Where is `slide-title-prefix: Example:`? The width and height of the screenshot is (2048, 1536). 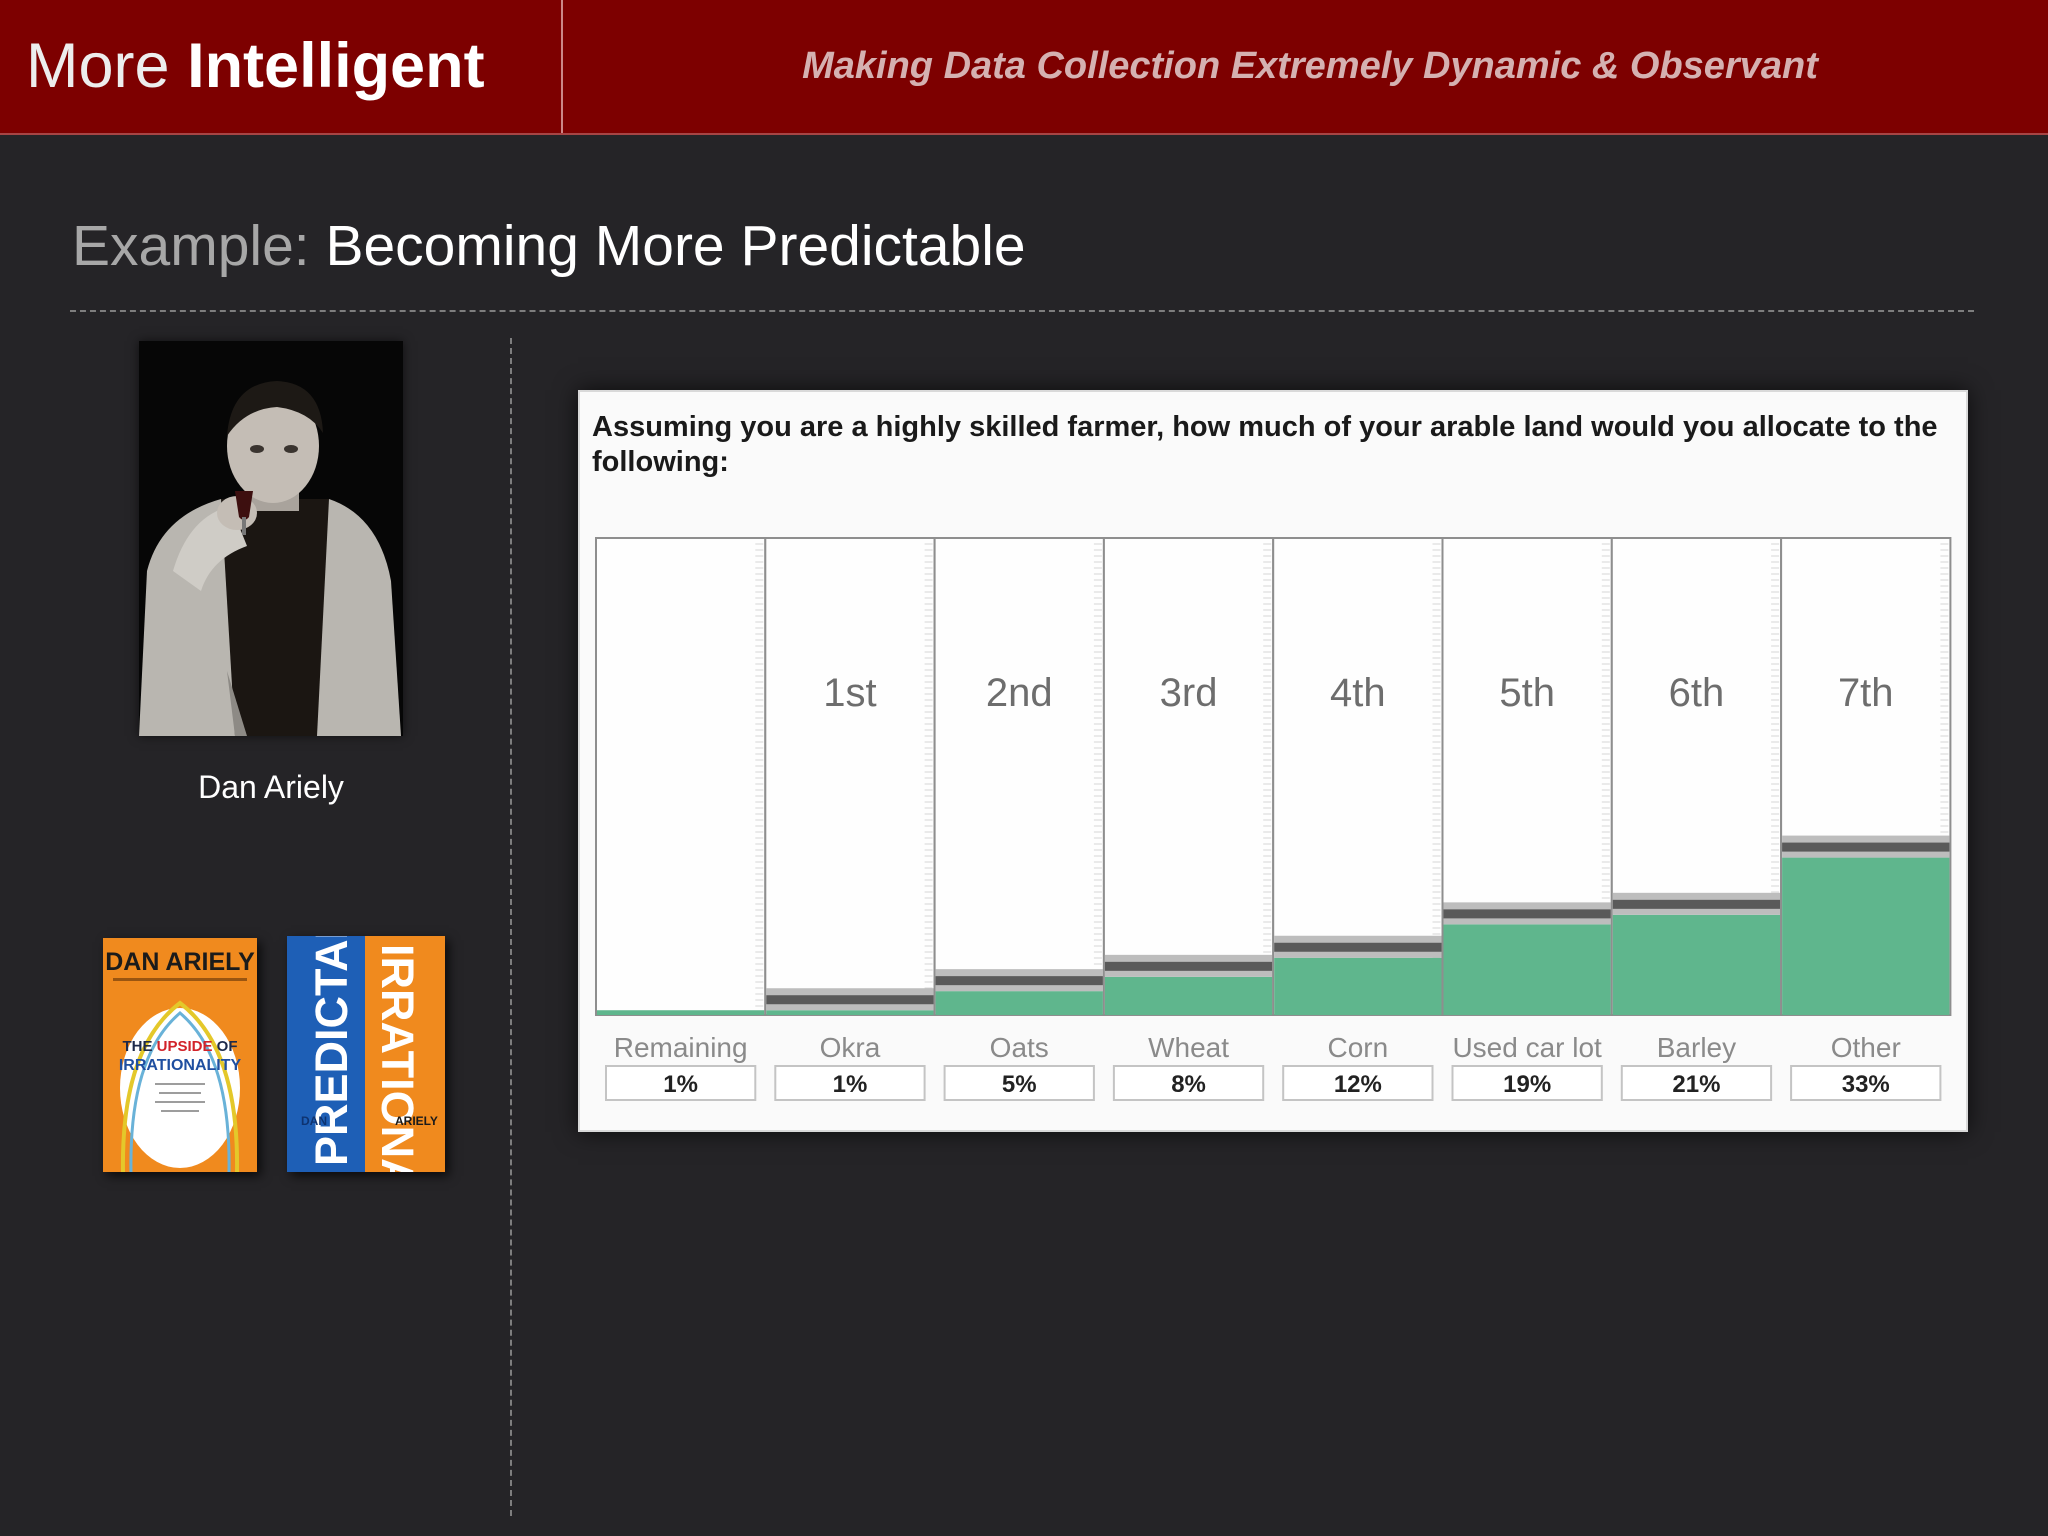 slide-title-prefix: Example: is located at coordinates (191, 246).